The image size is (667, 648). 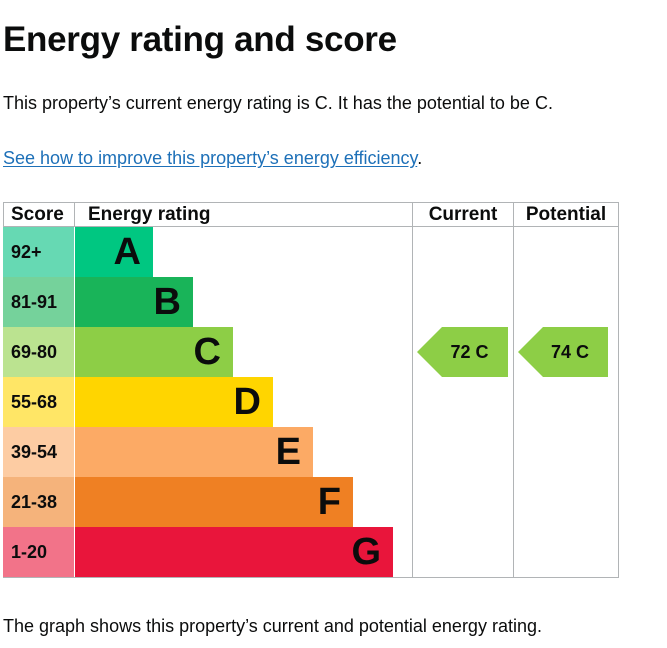 I want to click on score-range-a: 92+, so click(x=38, y=252).